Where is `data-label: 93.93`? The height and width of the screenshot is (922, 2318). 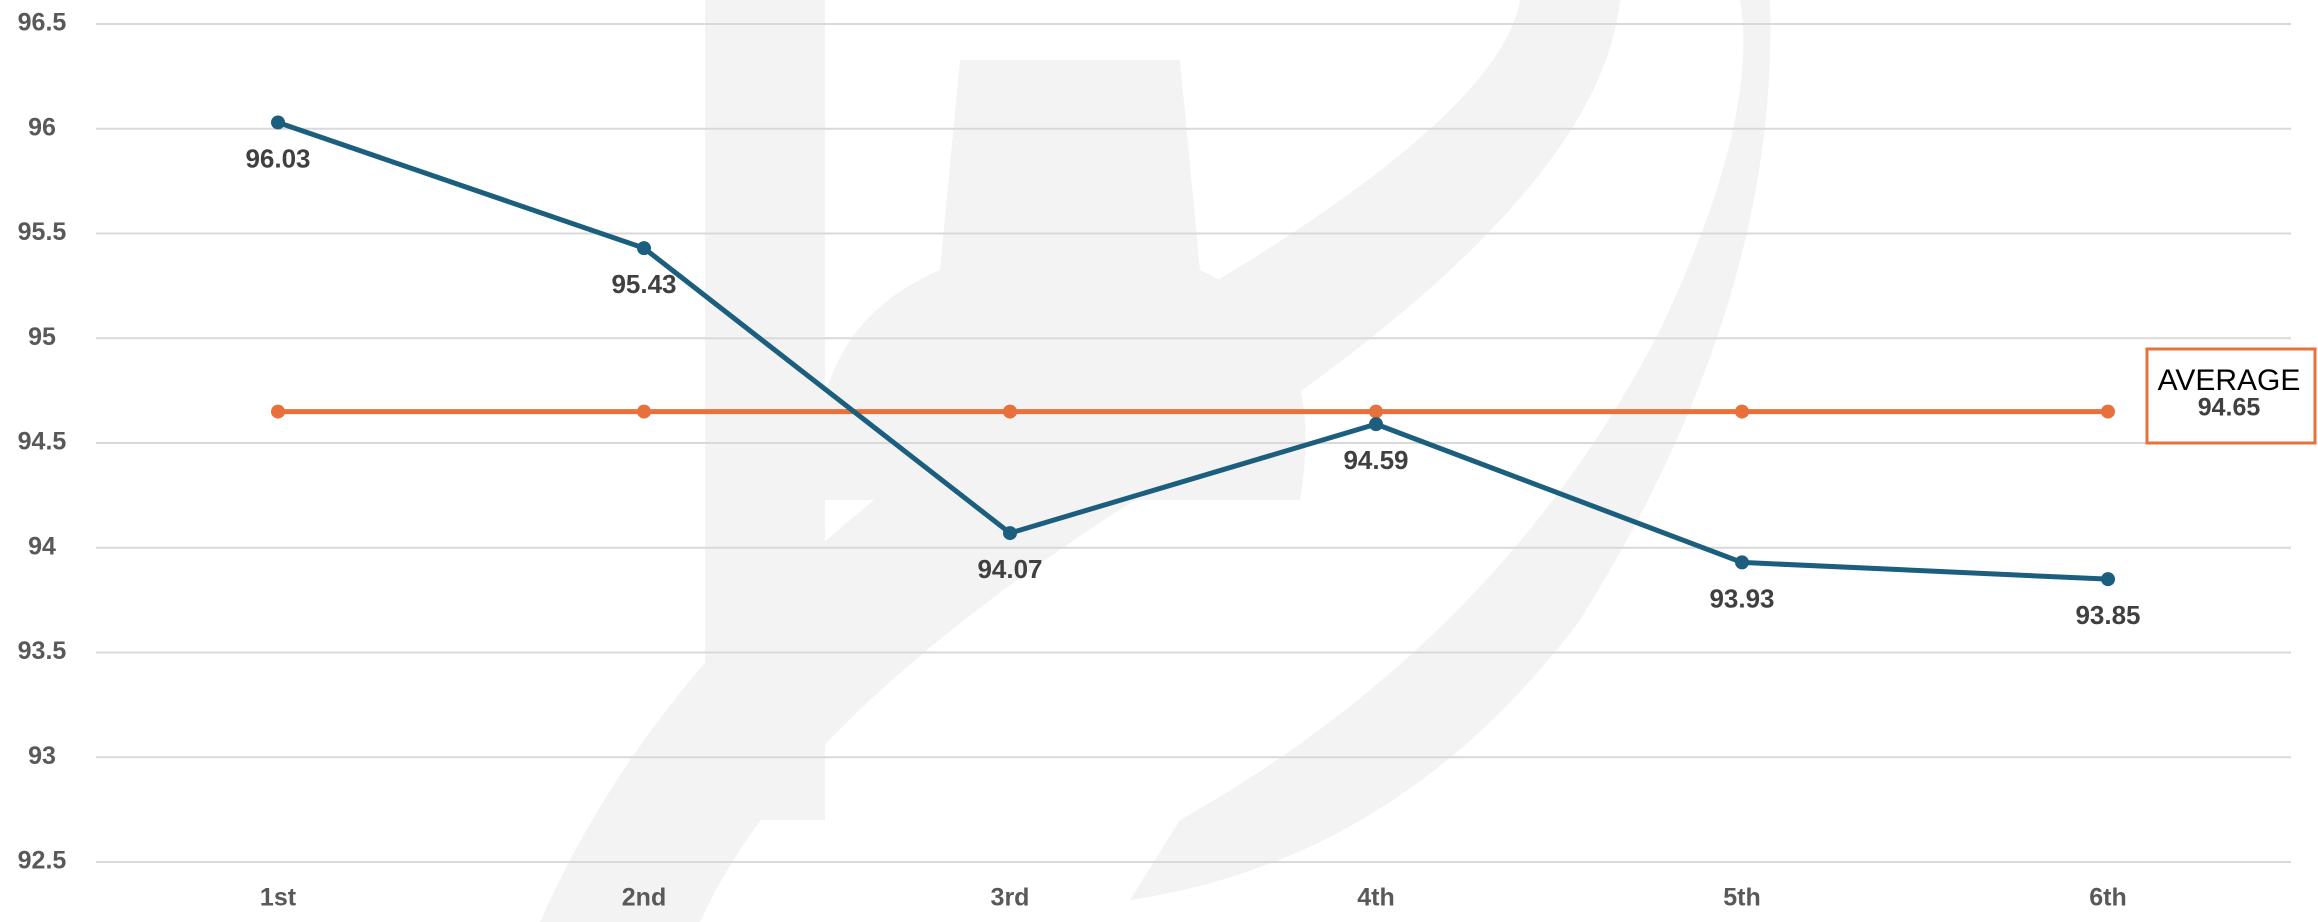 data-label: 93.93 is located at coordinates (1741, 598).